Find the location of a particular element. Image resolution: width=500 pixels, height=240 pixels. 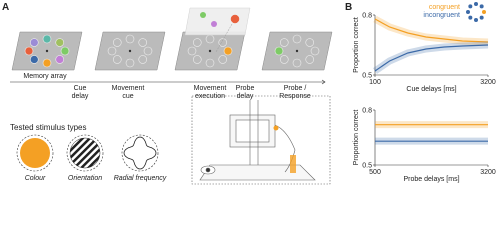

setup-box is located at coordinates (261, 140).